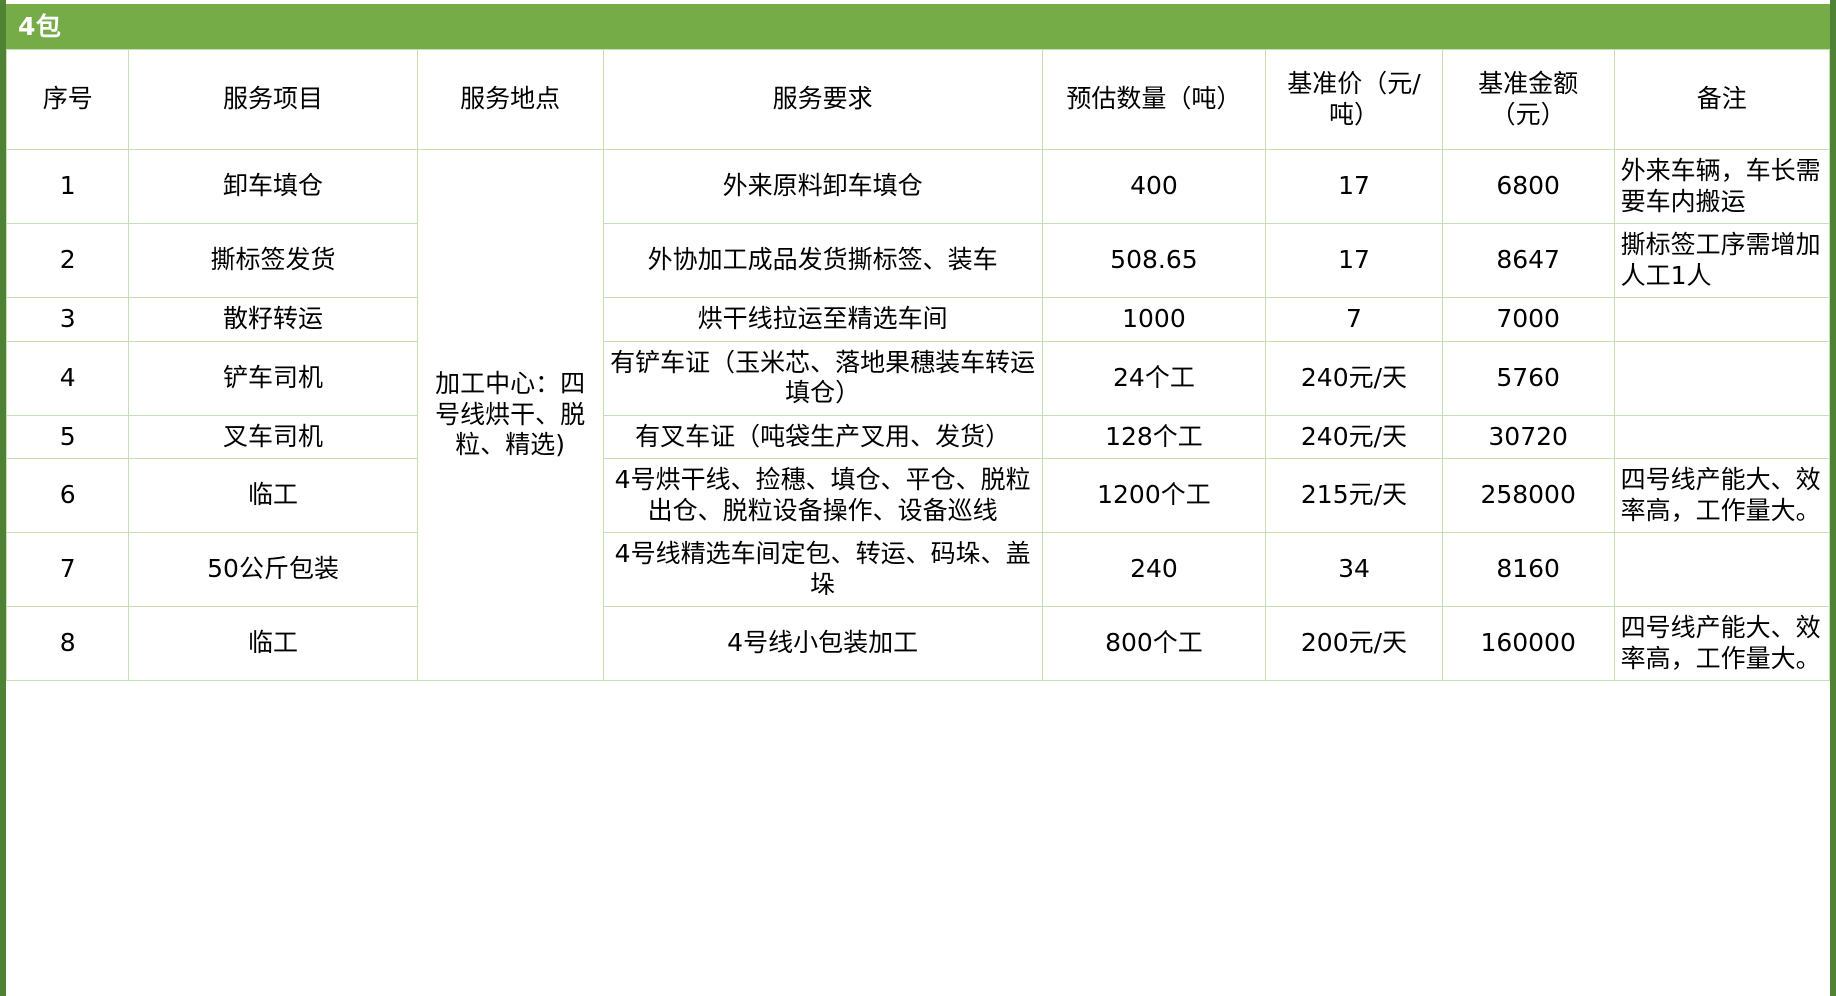 The height and width of the screenshot is (996, 1836). I want to click on cell-base-amount: 7000, so click(1528, 319).